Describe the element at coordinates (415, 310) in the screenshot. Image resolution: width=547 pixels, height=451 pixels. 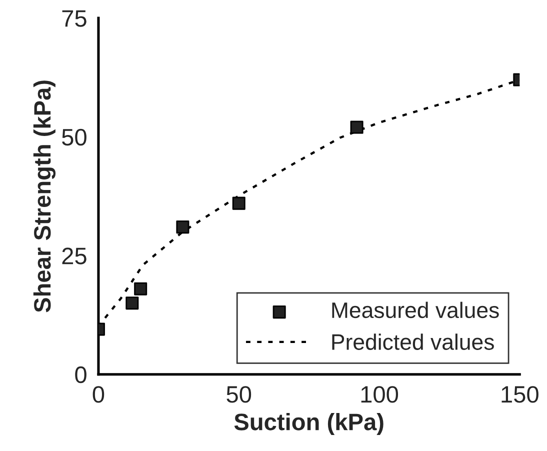
I see `legend-label: Measured values` at that location.